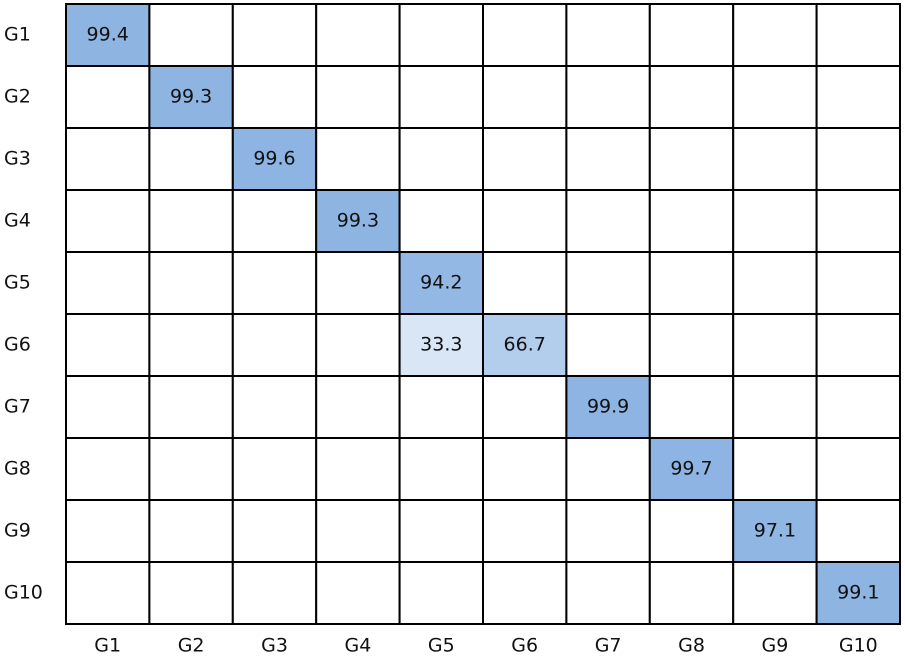 The image size is (905, 661). What do you see at coordinates (17, 531) in the screenshot?
I see `y-tick-label: G9` at bounding box center [17, 531].